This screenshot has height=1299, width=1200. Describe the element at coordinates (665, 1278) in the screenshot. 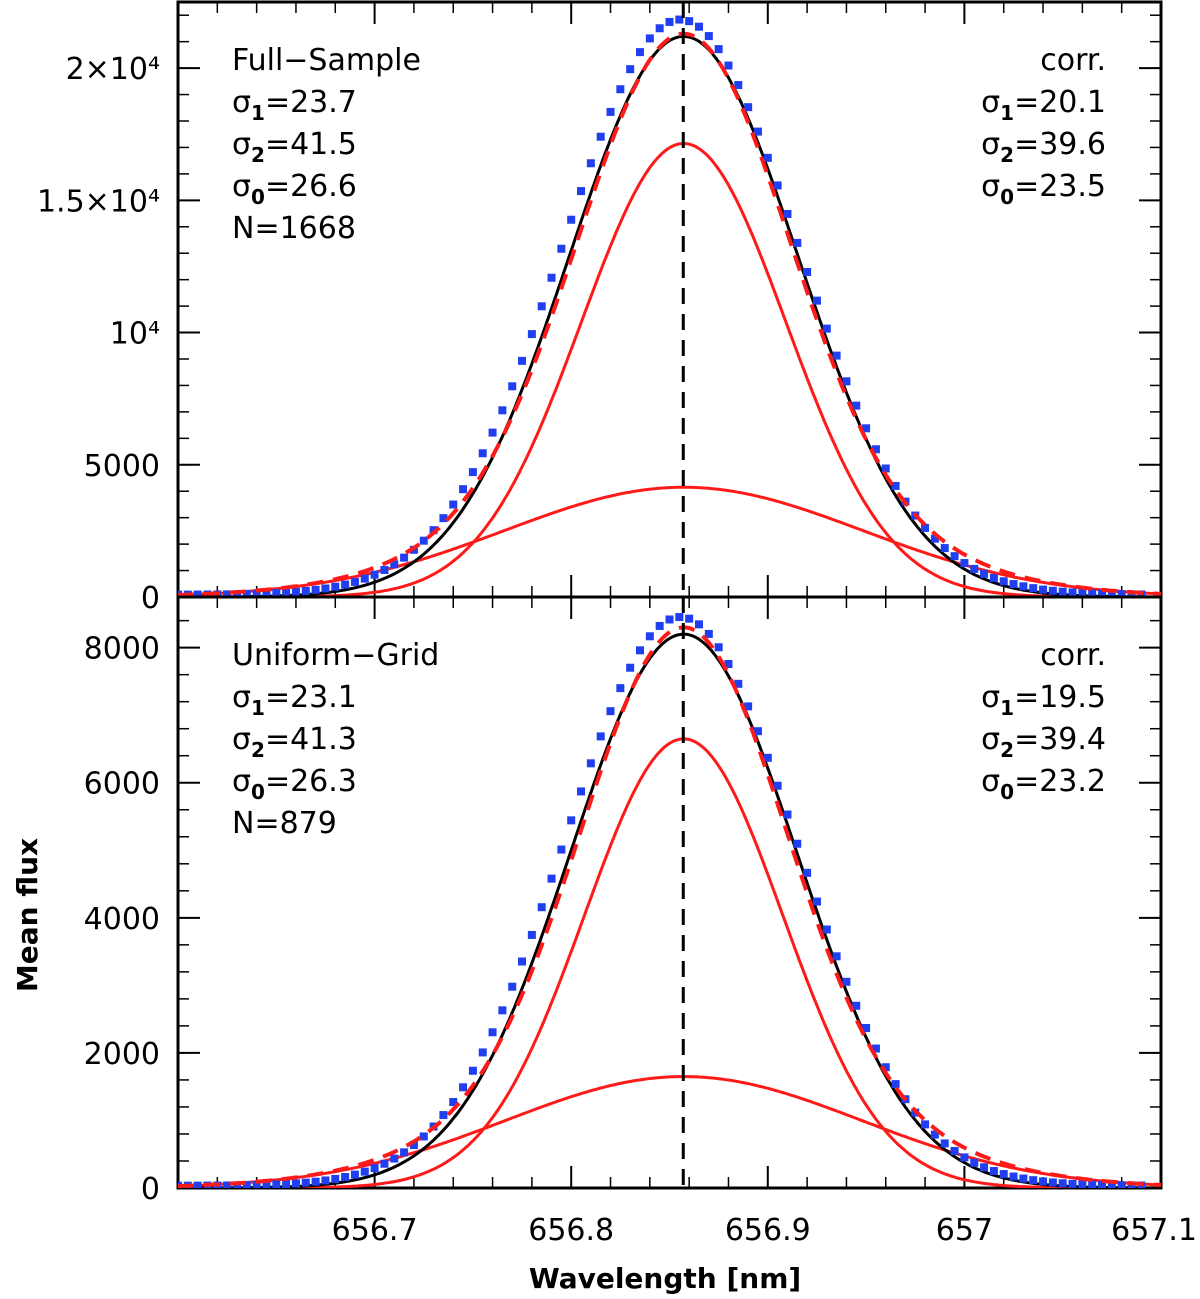

I see `x-axis-title: Wavelength [nm]` at that location.